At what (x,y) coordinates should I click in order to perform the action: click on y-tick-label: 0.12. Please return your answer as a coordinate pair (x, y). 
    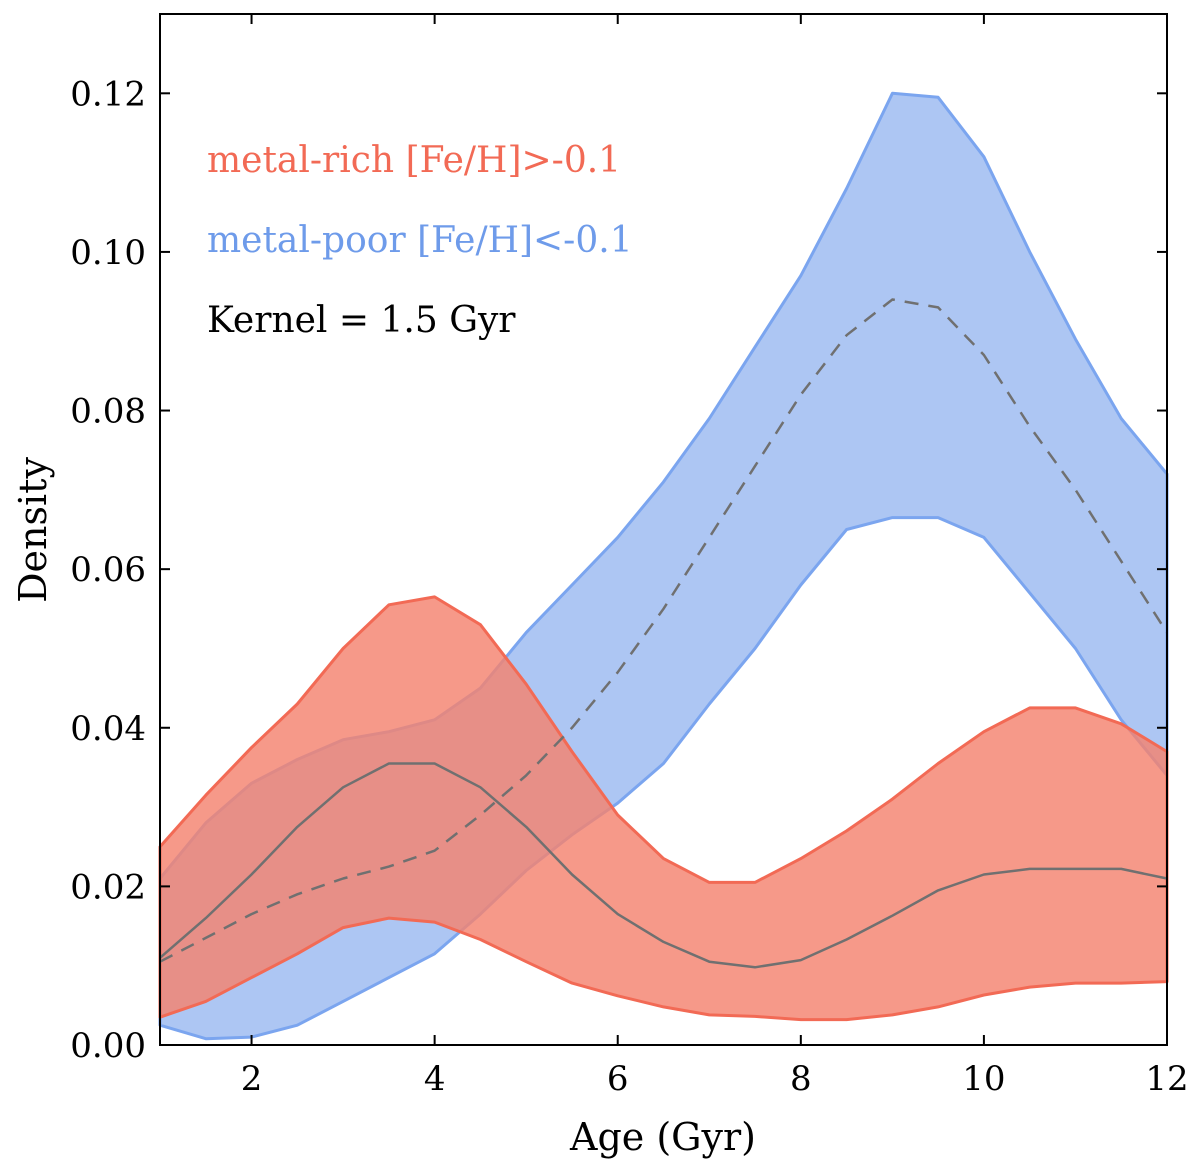
    Looking at the image, I should click on (108, 94).